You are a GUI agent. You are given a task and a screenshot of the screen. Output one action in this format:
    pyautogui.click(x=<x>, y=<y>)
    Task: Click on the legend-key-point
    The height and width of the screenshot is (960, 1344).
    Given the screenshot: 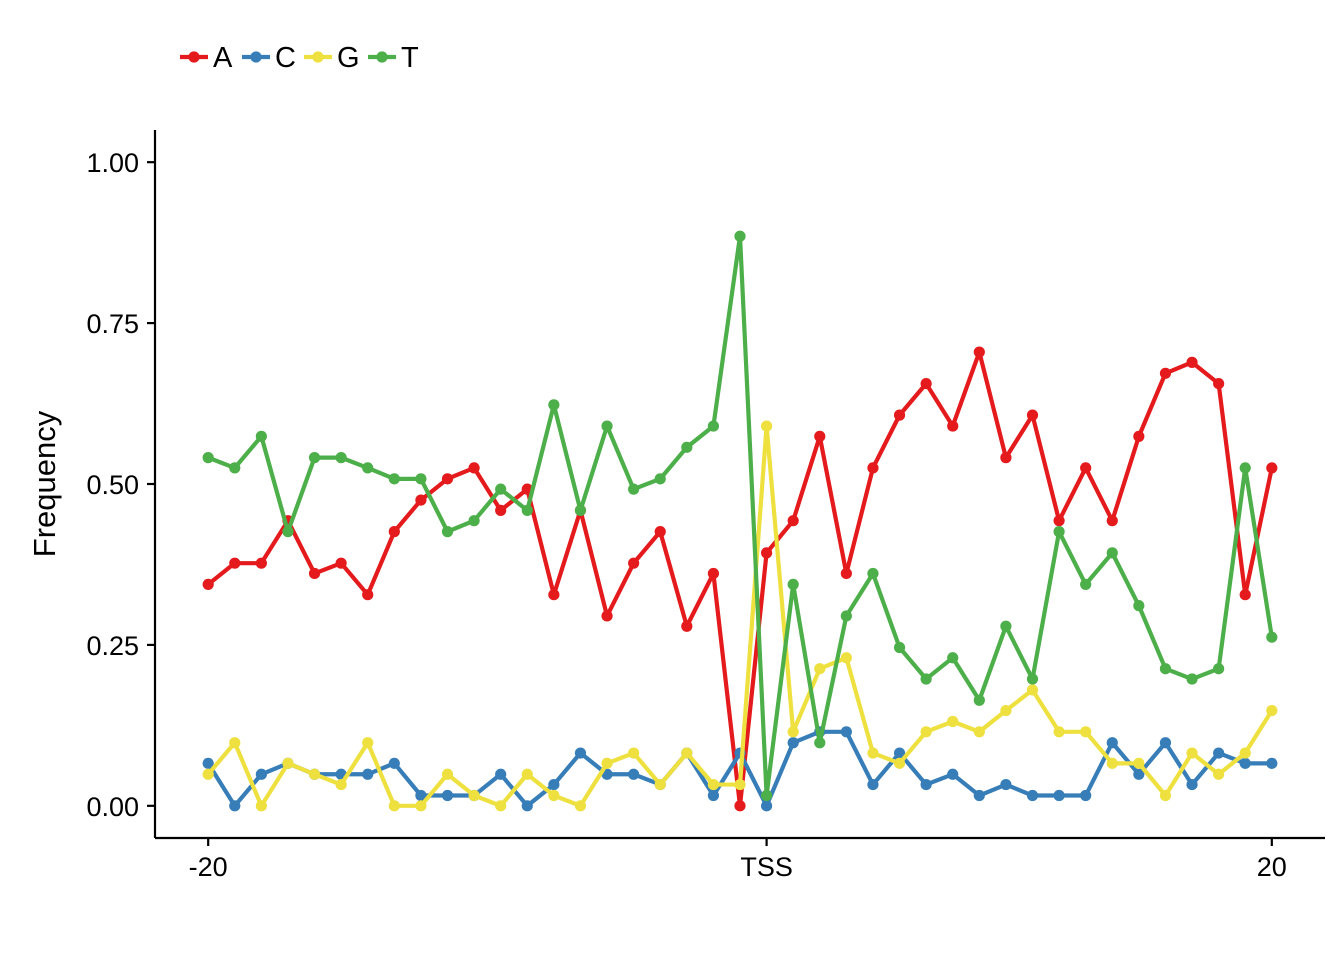 What is the action you would take?
    pyautogui.click(x=256, y=57)
    